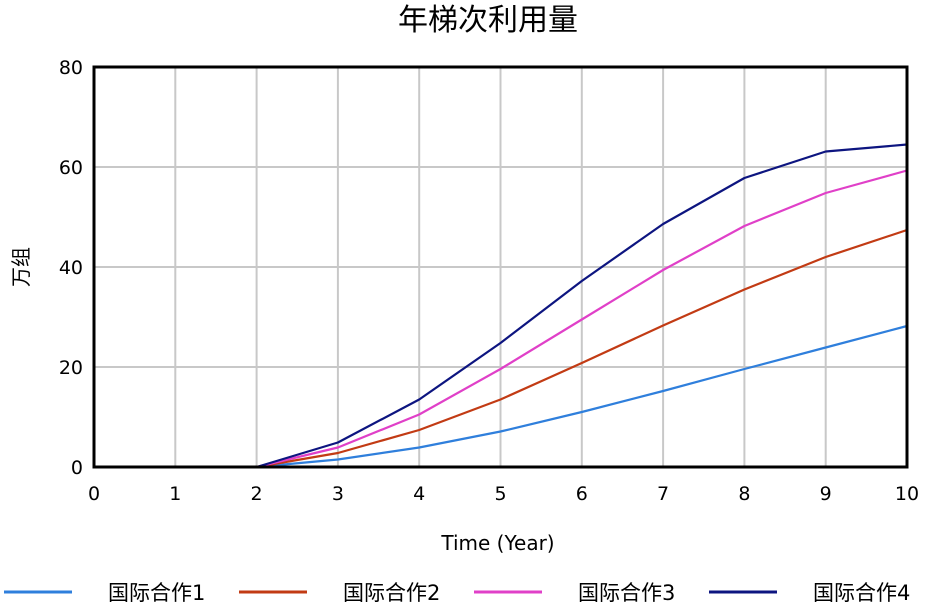  Describe the element at coordinates (71, 68) in the screenshot. I see `y-tick-label: 80` at that location.